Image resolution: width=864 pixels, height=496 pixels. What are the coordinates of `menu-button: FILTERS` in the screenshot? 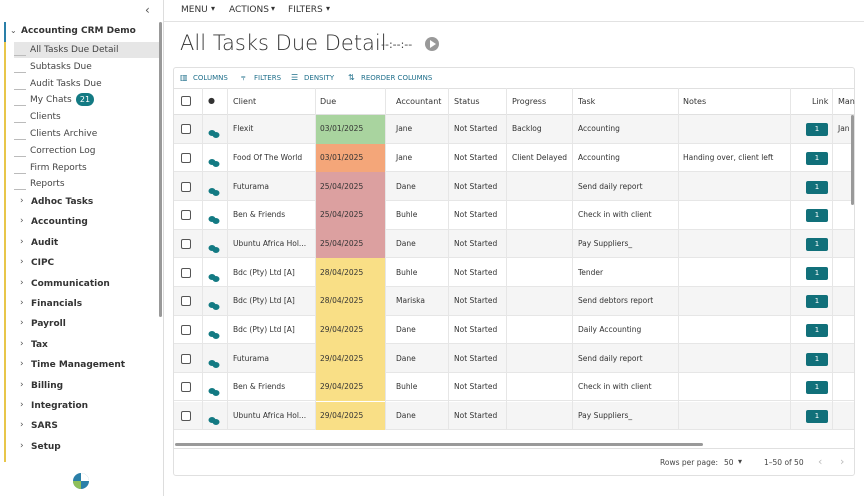 It's located at (305, 10).